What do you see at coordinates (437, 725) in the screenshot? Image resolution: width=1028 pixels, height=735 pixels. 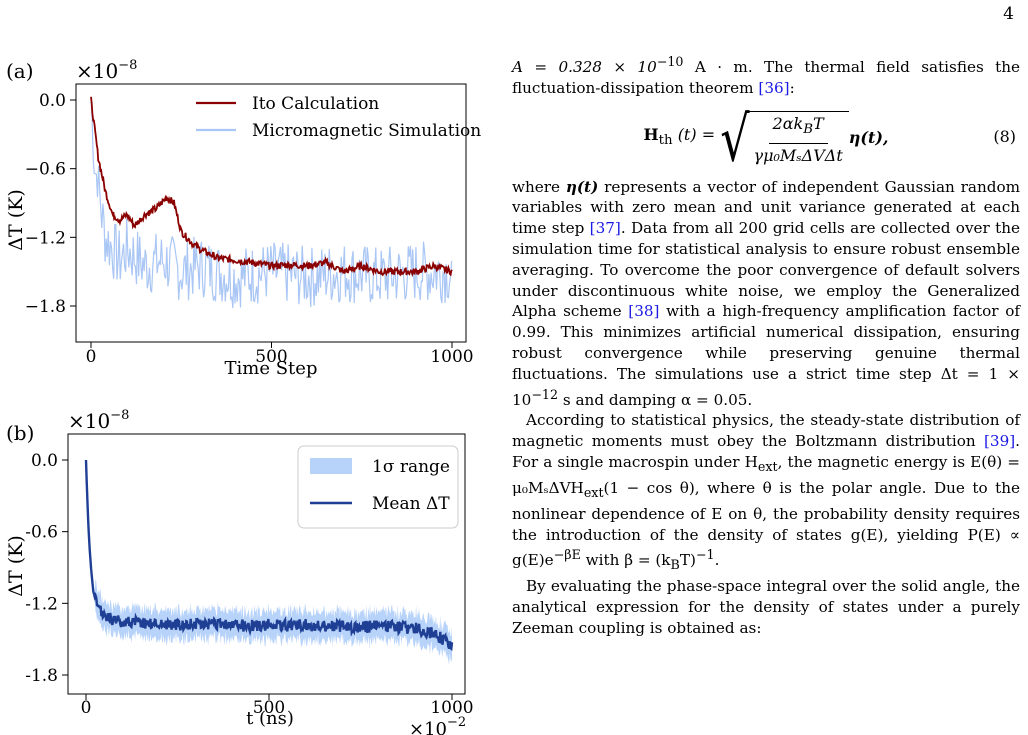 I see `panel-b-x-exponent: ×10−2` at bounding box center [437, 725].